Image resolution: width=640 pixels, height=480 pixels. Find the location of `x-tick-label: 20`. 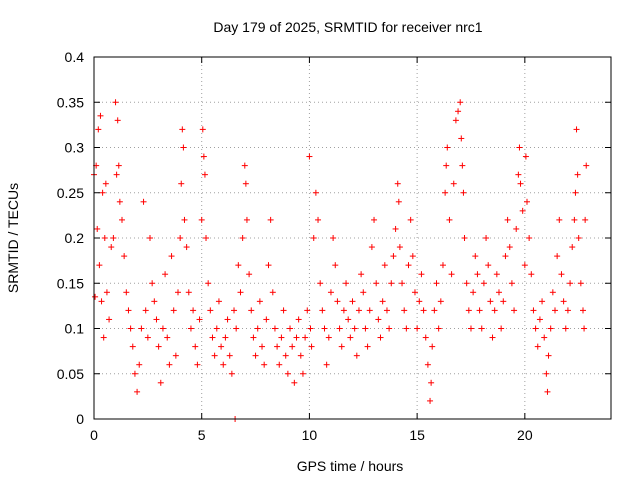

x-tick-label: 20 is located at coordinates (525, 435).